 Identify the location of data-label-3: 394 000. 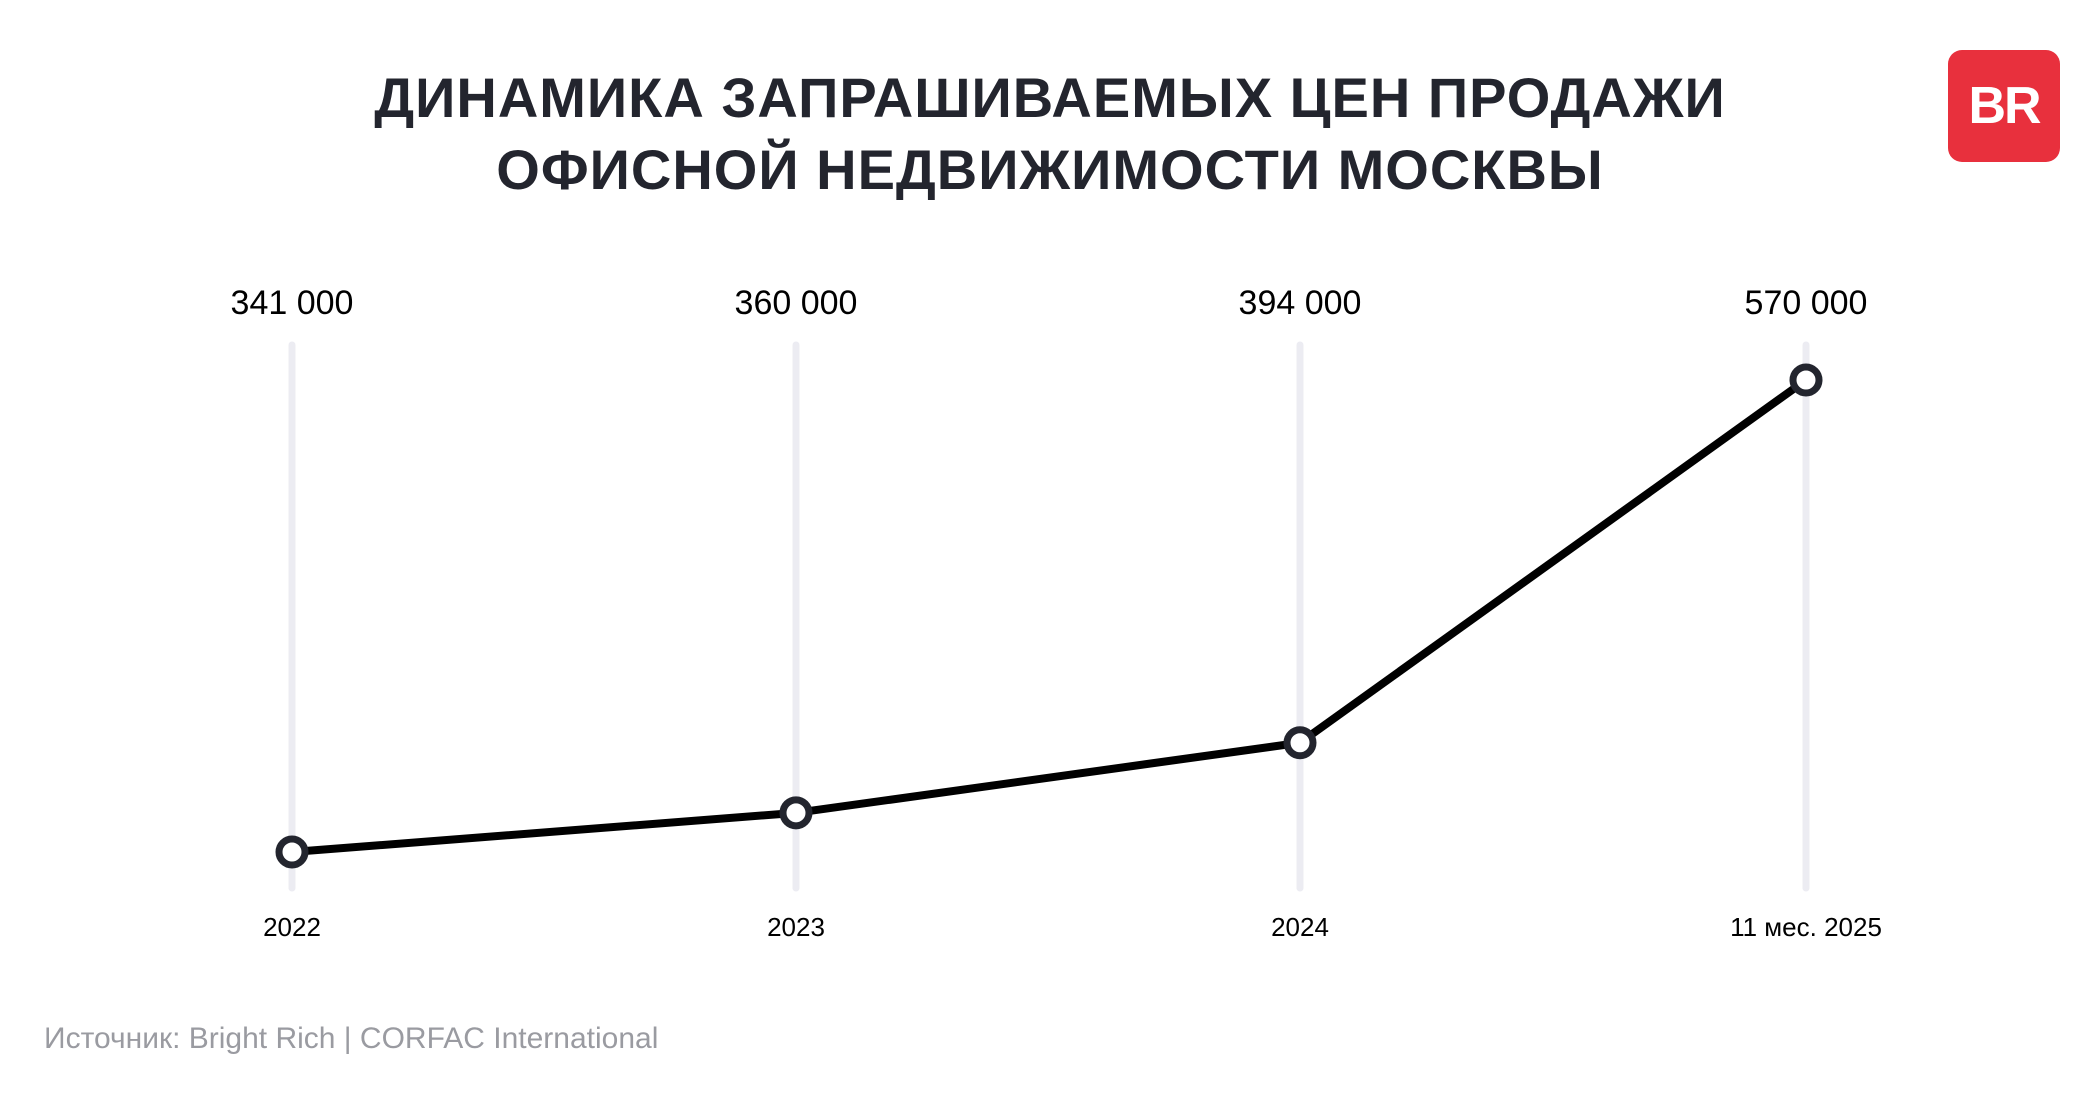
(1300, 303).